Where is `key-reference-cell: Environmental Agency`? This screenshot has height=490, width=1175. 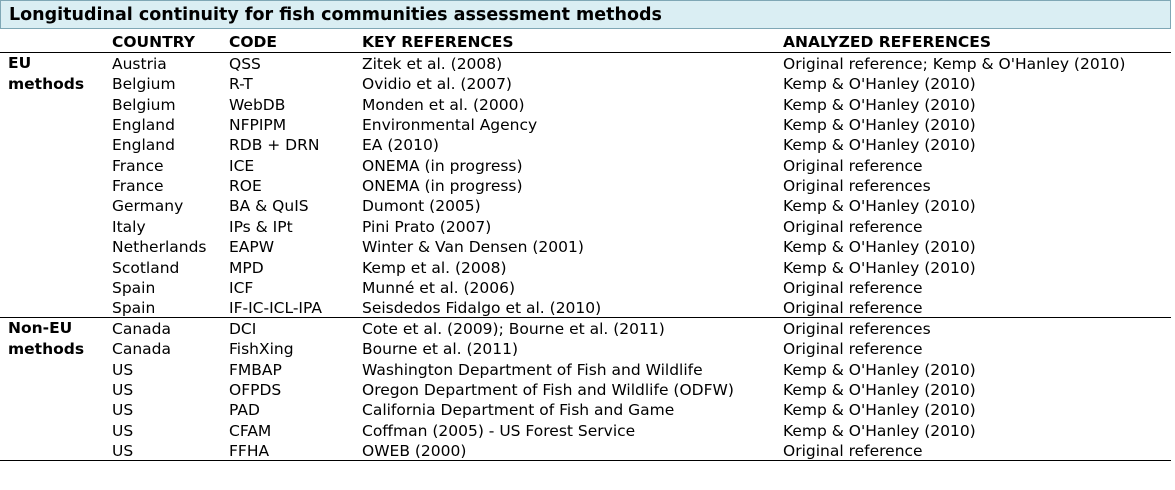
key-reference-cell: Environmental Agency is located at coordinates (450, 125).